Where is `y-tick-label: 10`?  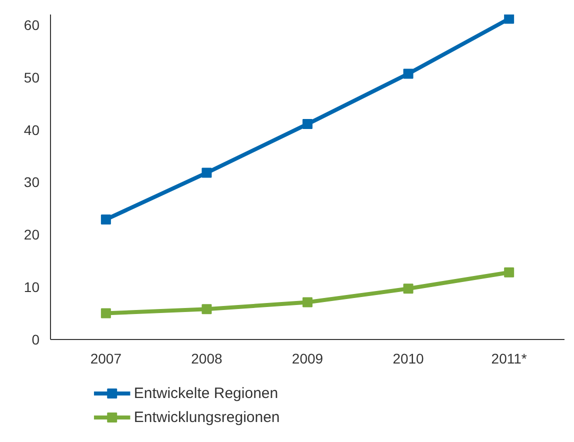
y-tick-label: 10 is located at coordinates (32, 287).